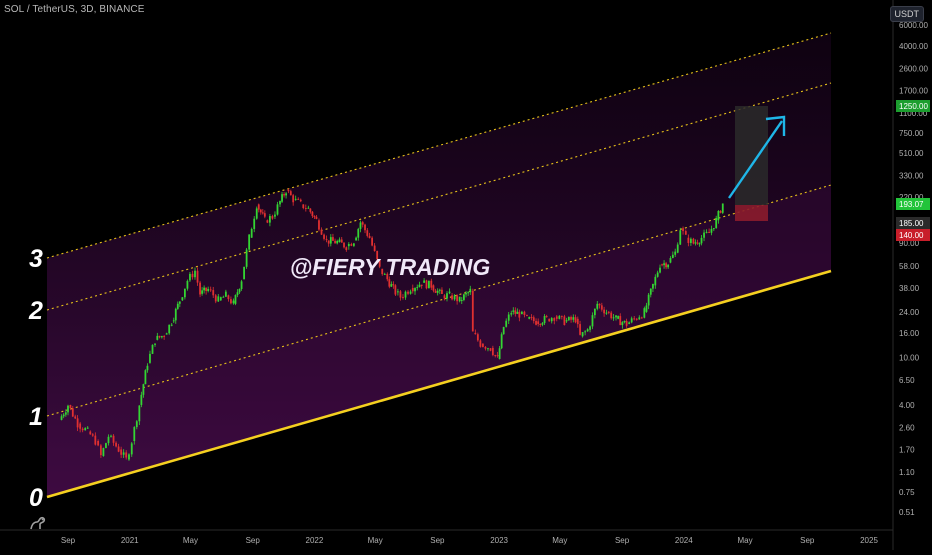 The height and width of the screenshot is (555, 932). I want to click on y-tick-label: 750.00, so click(911, 133).